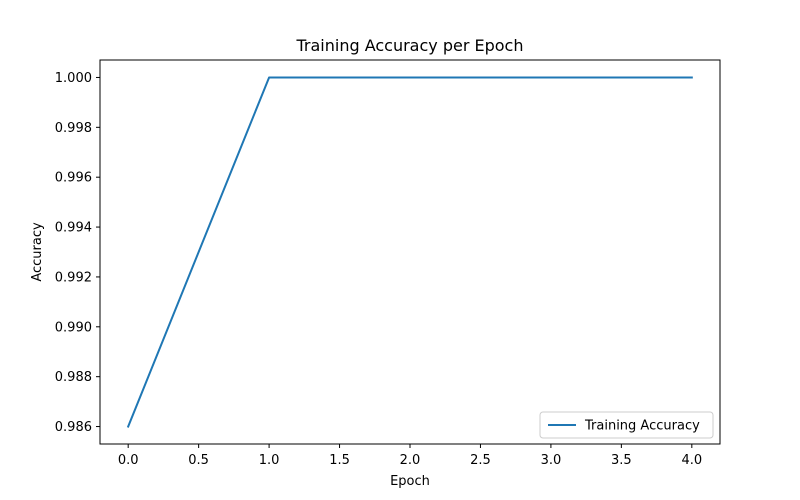 The width and height of the screenshot is (800, 500). I want to click on x-axis-label: Epoch, so click(410, 481).